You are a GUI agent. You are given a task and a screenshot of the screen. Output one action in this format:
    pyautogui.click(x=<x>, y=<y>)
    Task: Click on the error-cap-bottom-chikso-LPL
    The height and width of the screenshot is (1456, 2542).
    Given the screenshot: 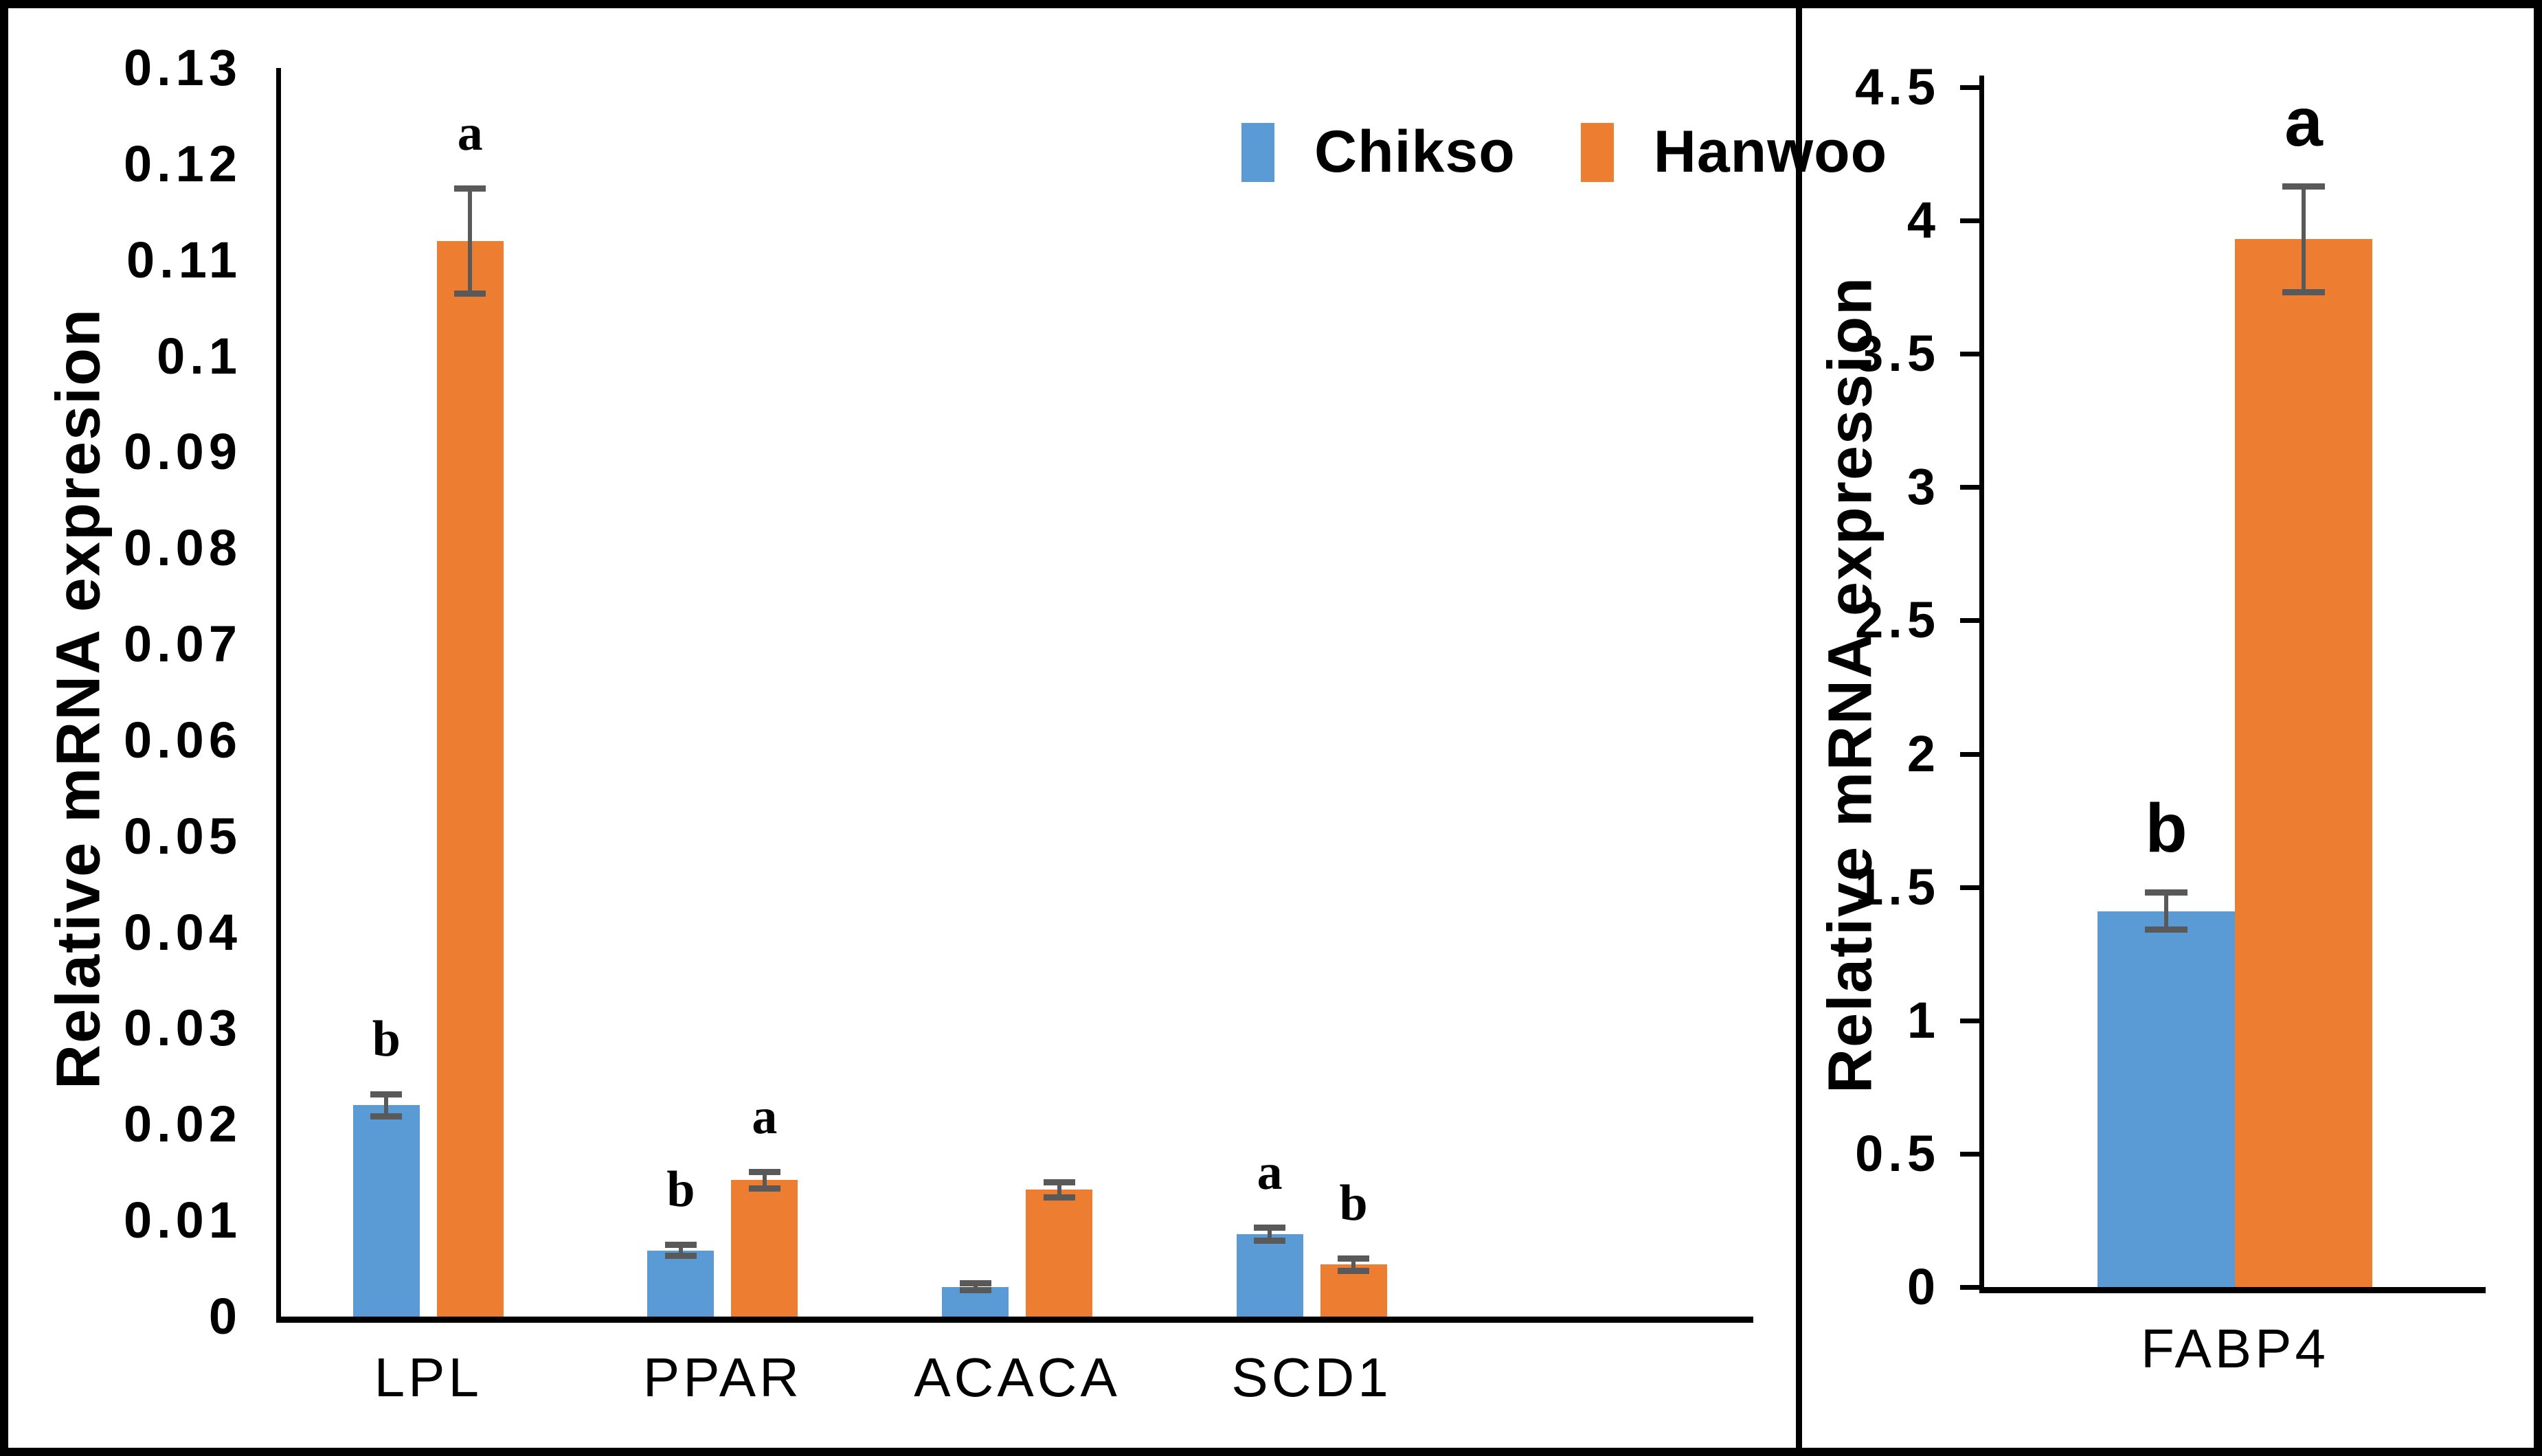 What is the action you would take?
    pyautogui.click(x=386, y=1116)
    